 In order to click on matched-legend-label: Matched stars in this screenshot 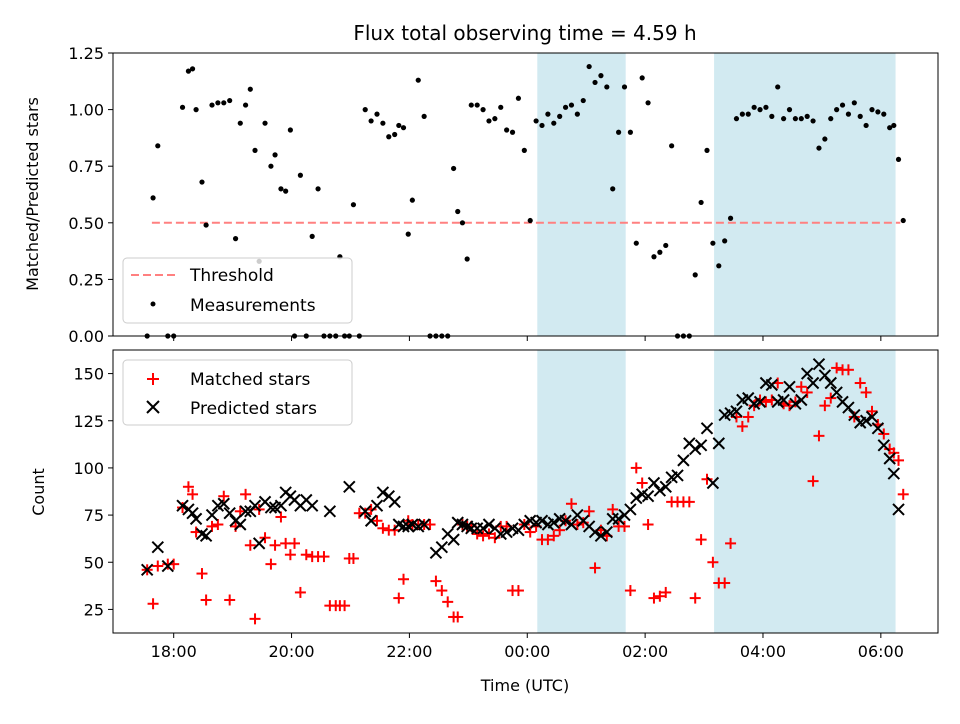, I will do `click(250, 380)`.